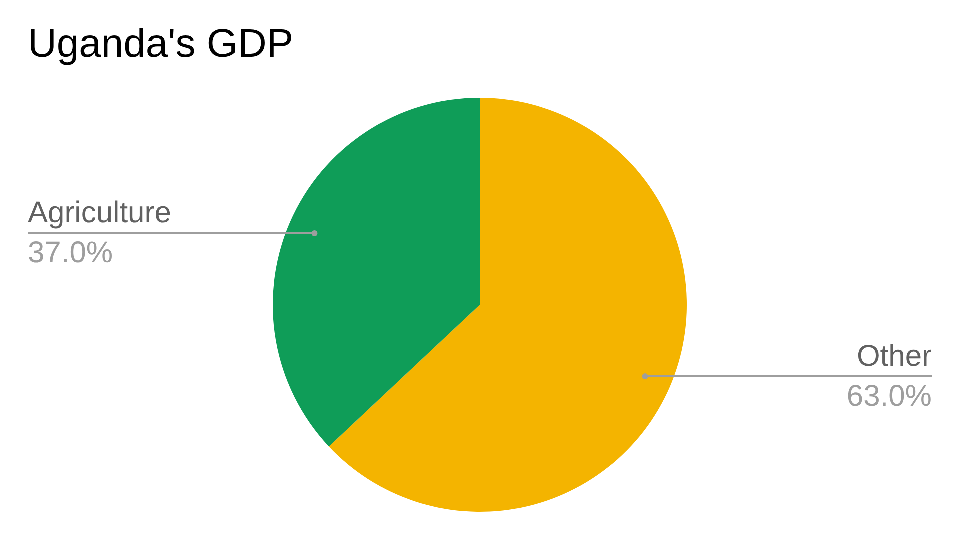 The image size is (960, 540). Describe the element at coordinates (894, 356) in the screenshot. I see `slice-label: Other` at that location.